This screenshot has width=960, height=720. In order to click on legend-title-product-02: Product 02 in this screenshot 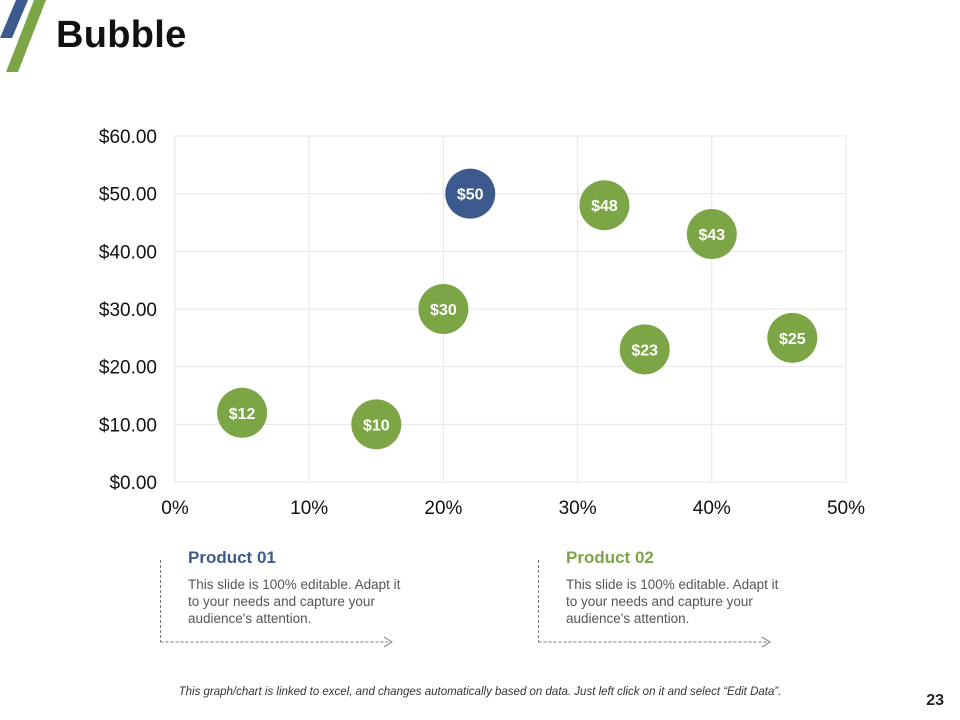, I will do `click(610, 557)`.